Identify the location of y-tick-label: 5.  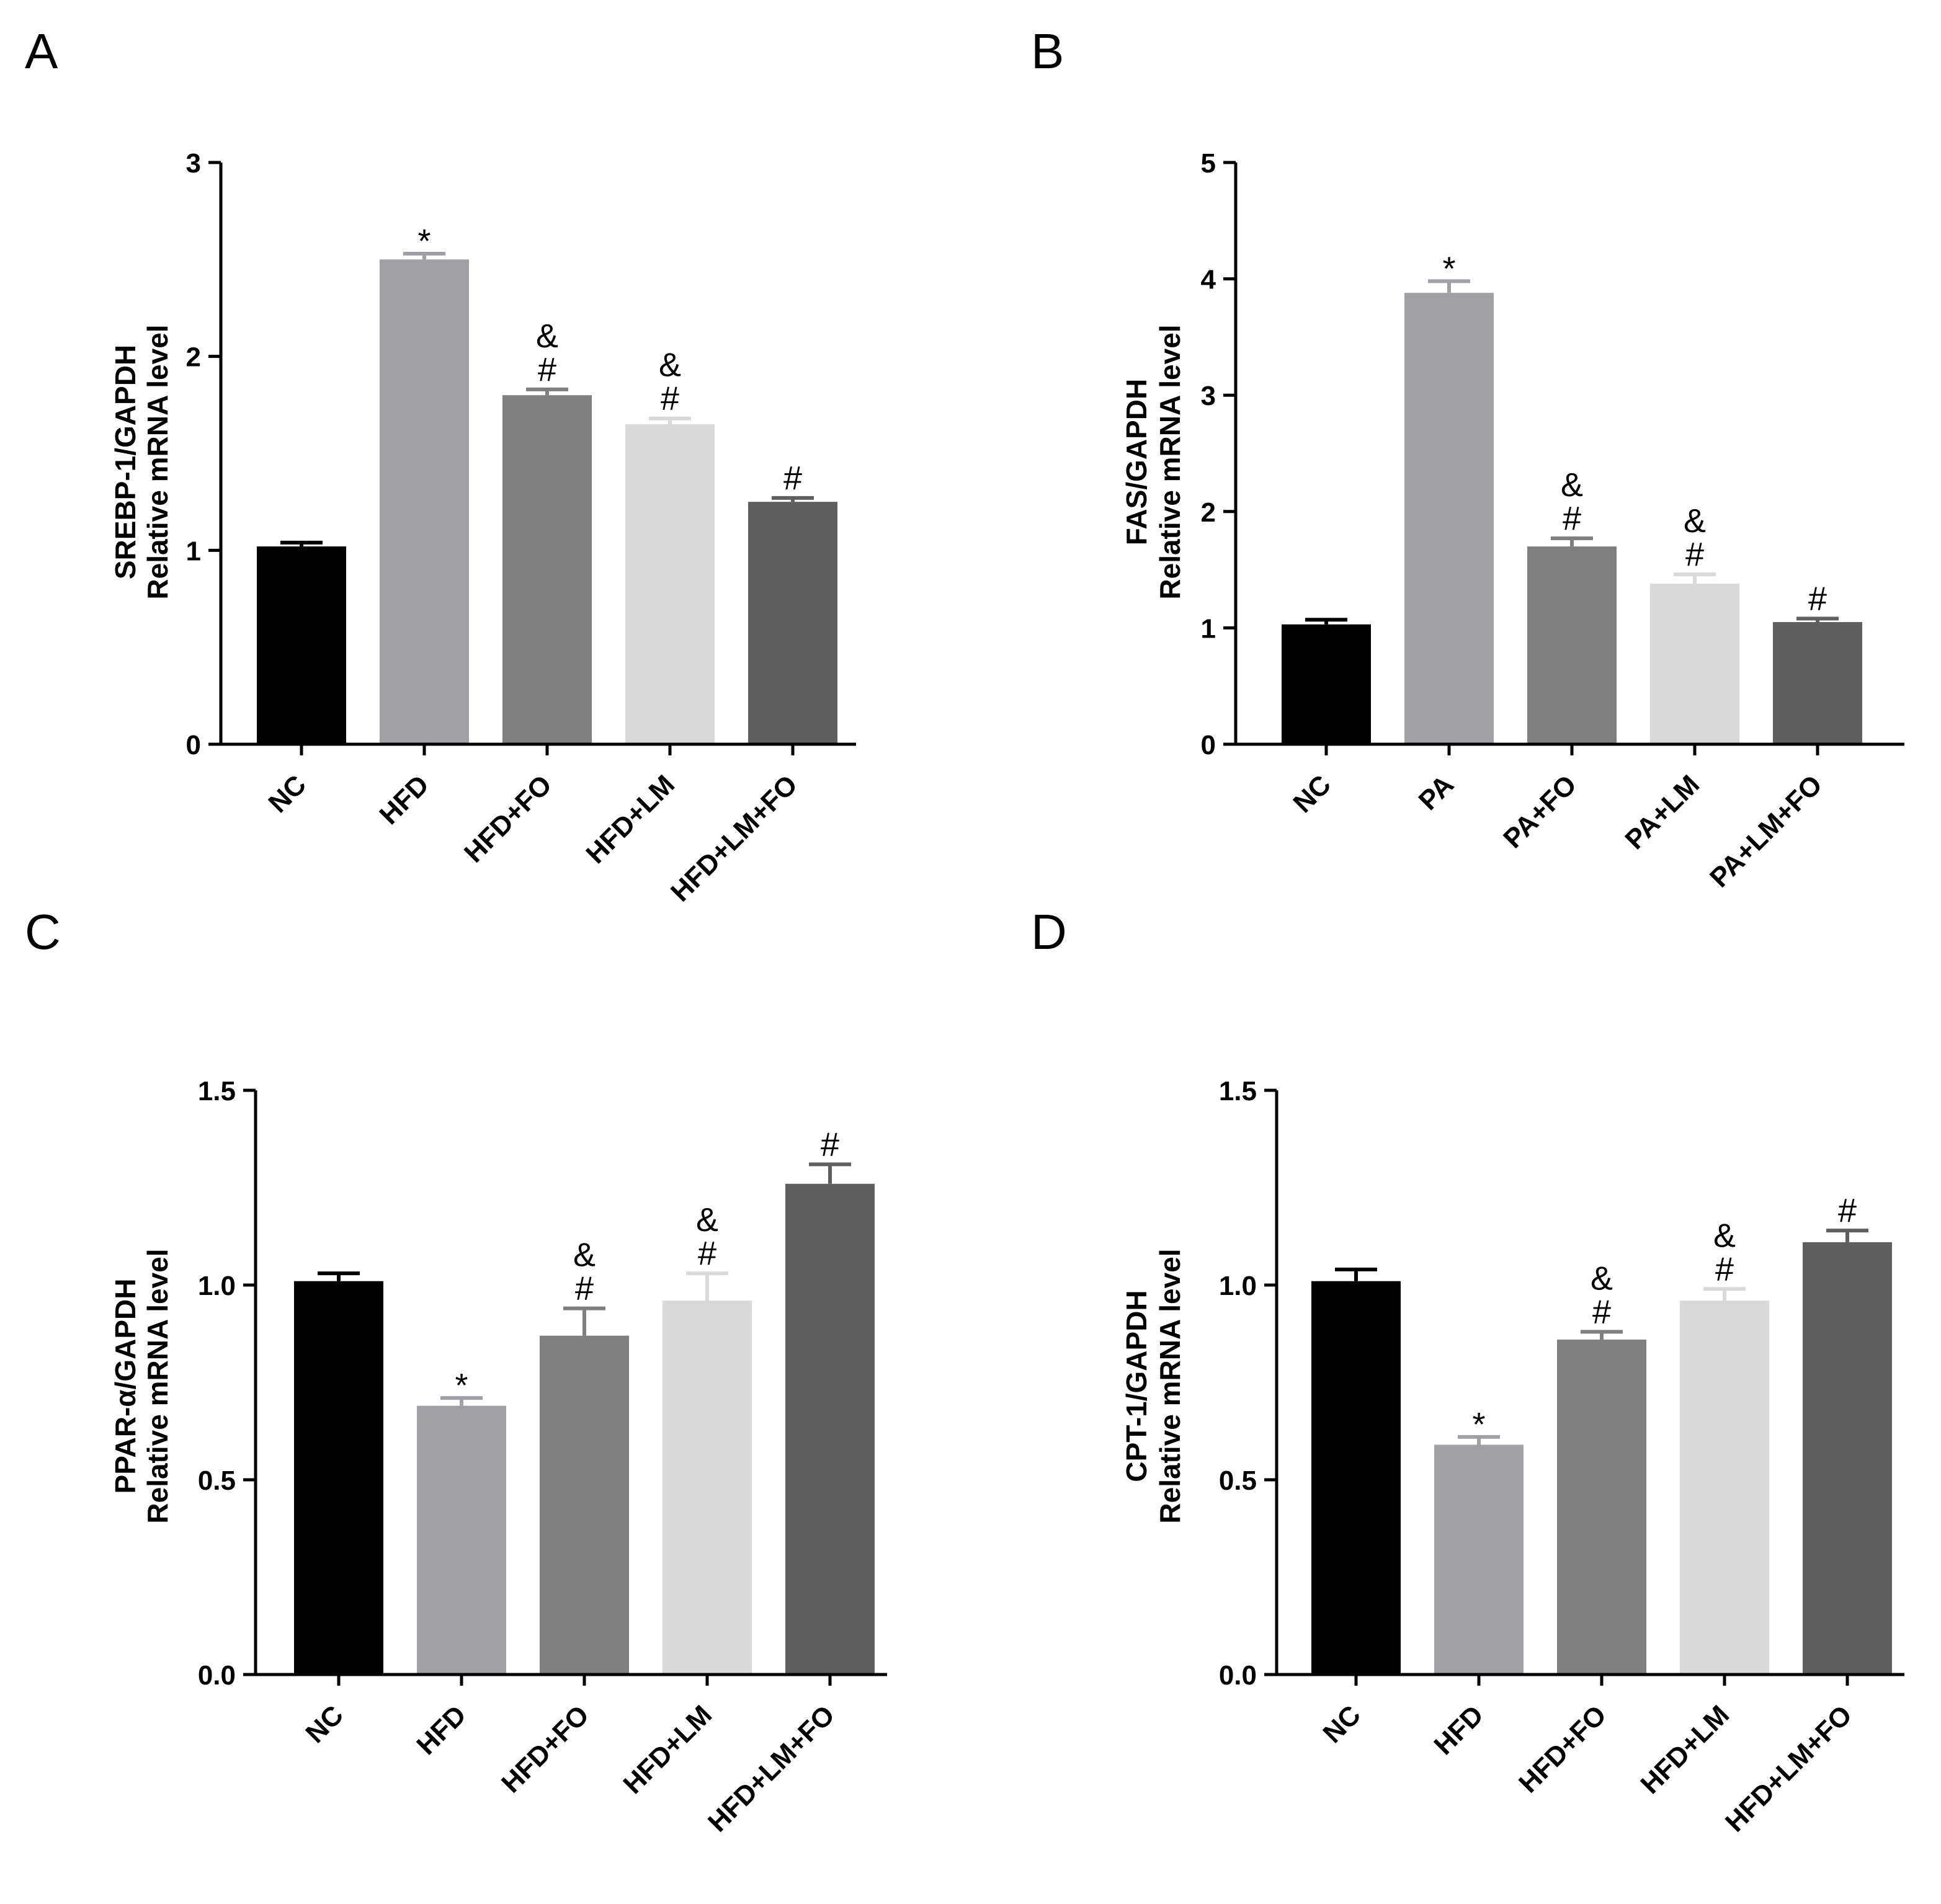
(1208, 163).